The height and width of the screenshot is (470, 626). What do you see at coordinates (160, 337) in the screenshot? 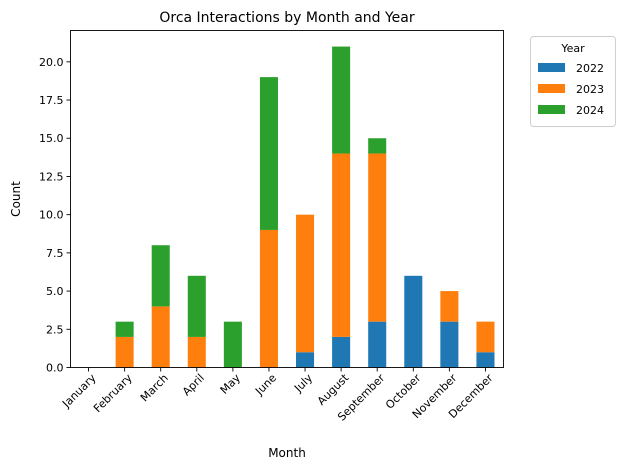
I see `bar-march-2023` at bounding box center [160, 337].